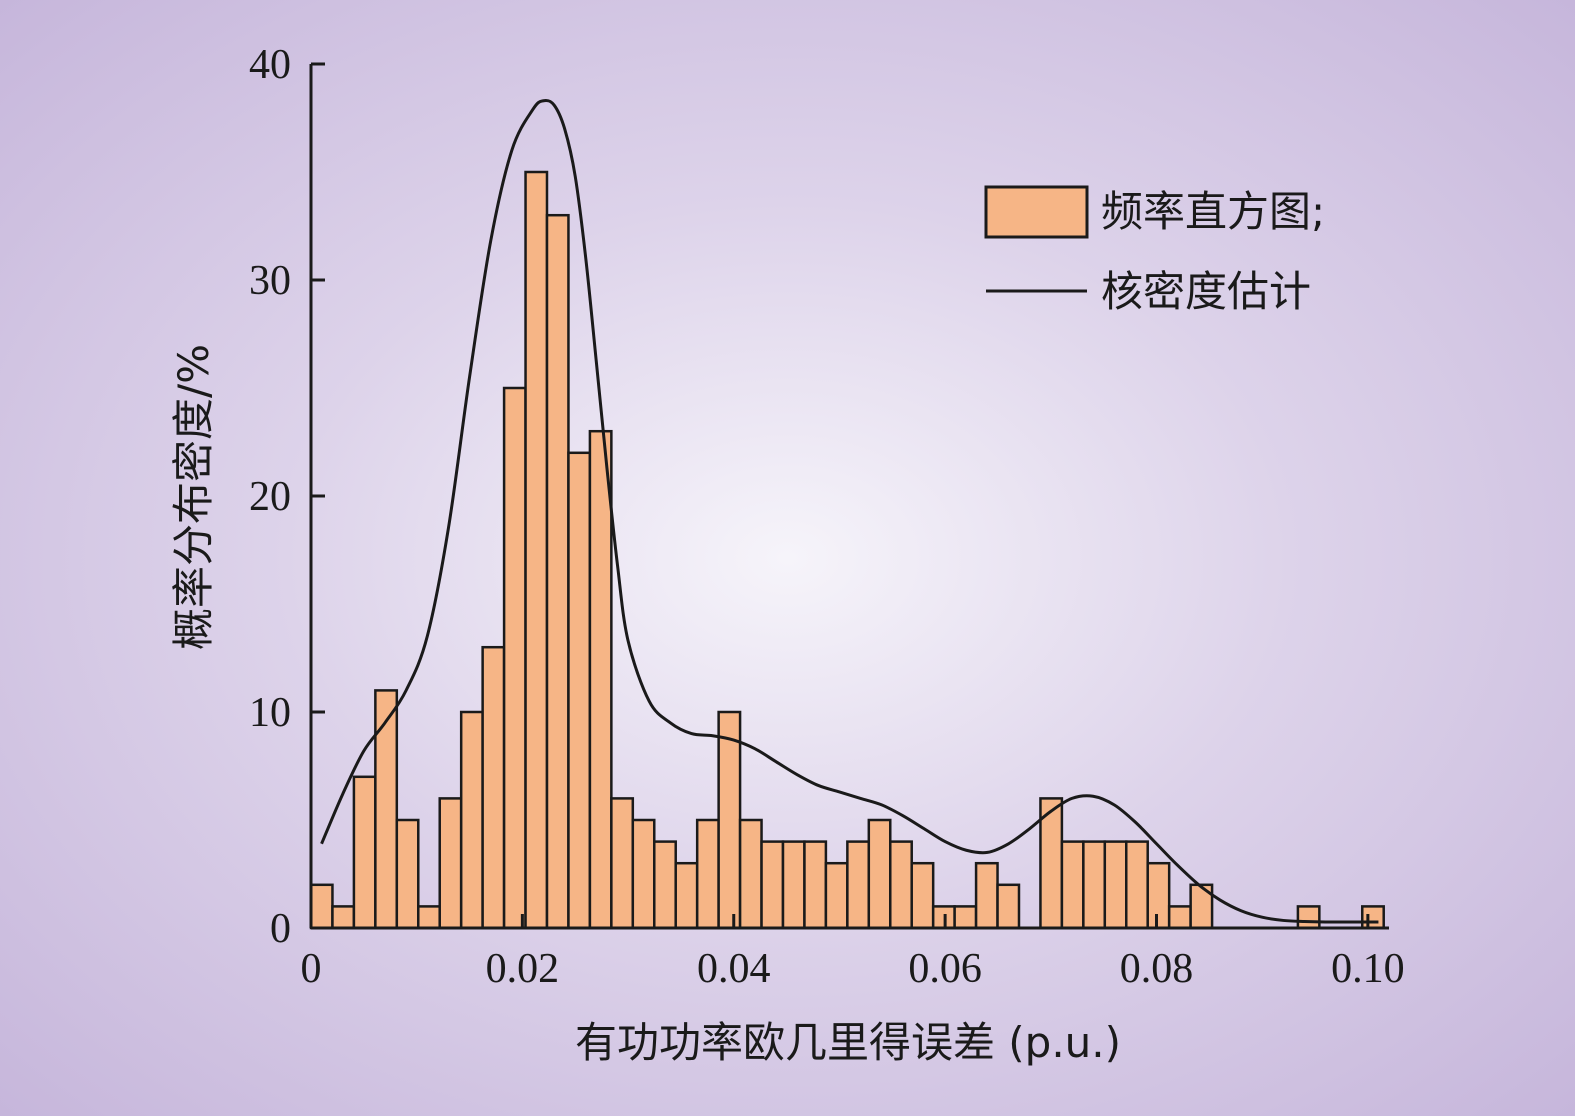  What do you see at coordinates (848, 1042) in the screenshot?
I see `x-axis-title: 有功功率欧几里得误差 (p.u.)` at bounding box center [848, 1042].